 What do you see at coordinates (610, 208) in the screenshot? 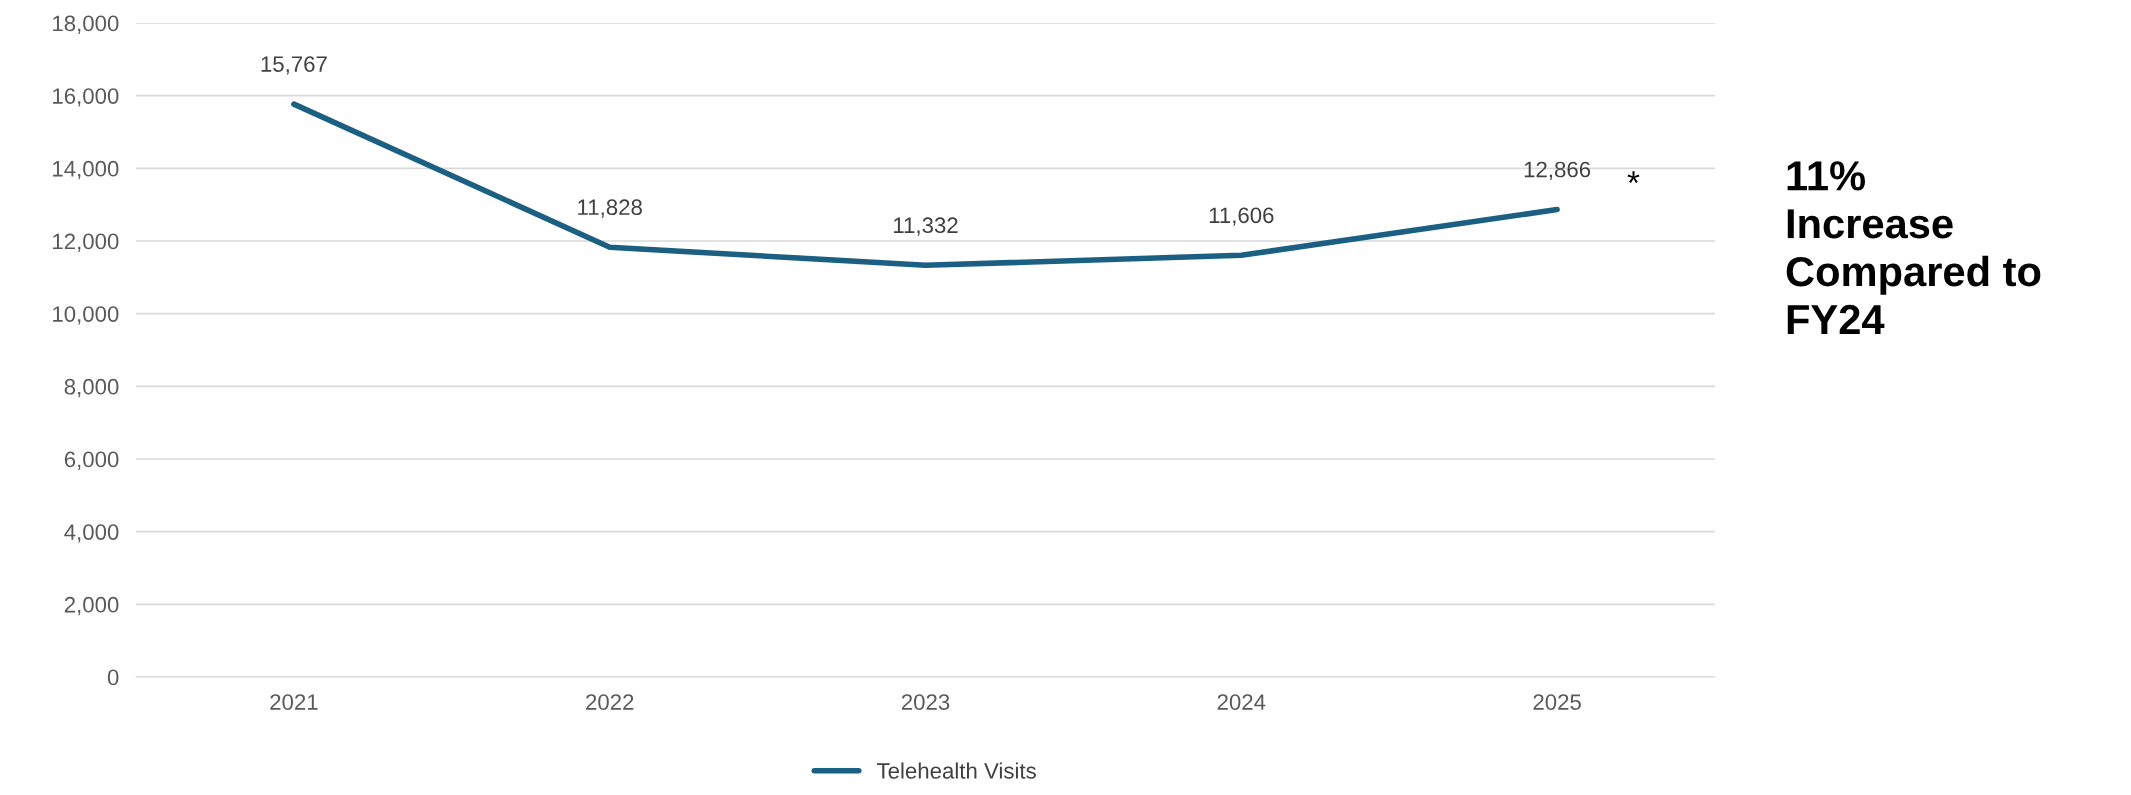
I see `data-label: 11,828` at bounding box center [610, 208].